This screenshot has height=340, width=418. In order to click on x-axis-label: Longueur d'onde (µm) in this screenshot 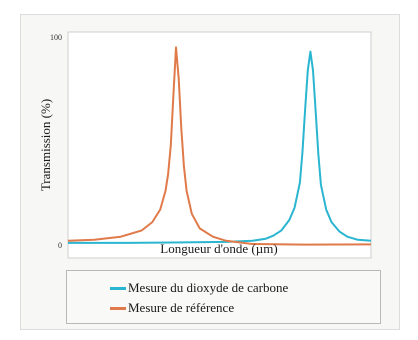, I will do `click(218, 248)`.